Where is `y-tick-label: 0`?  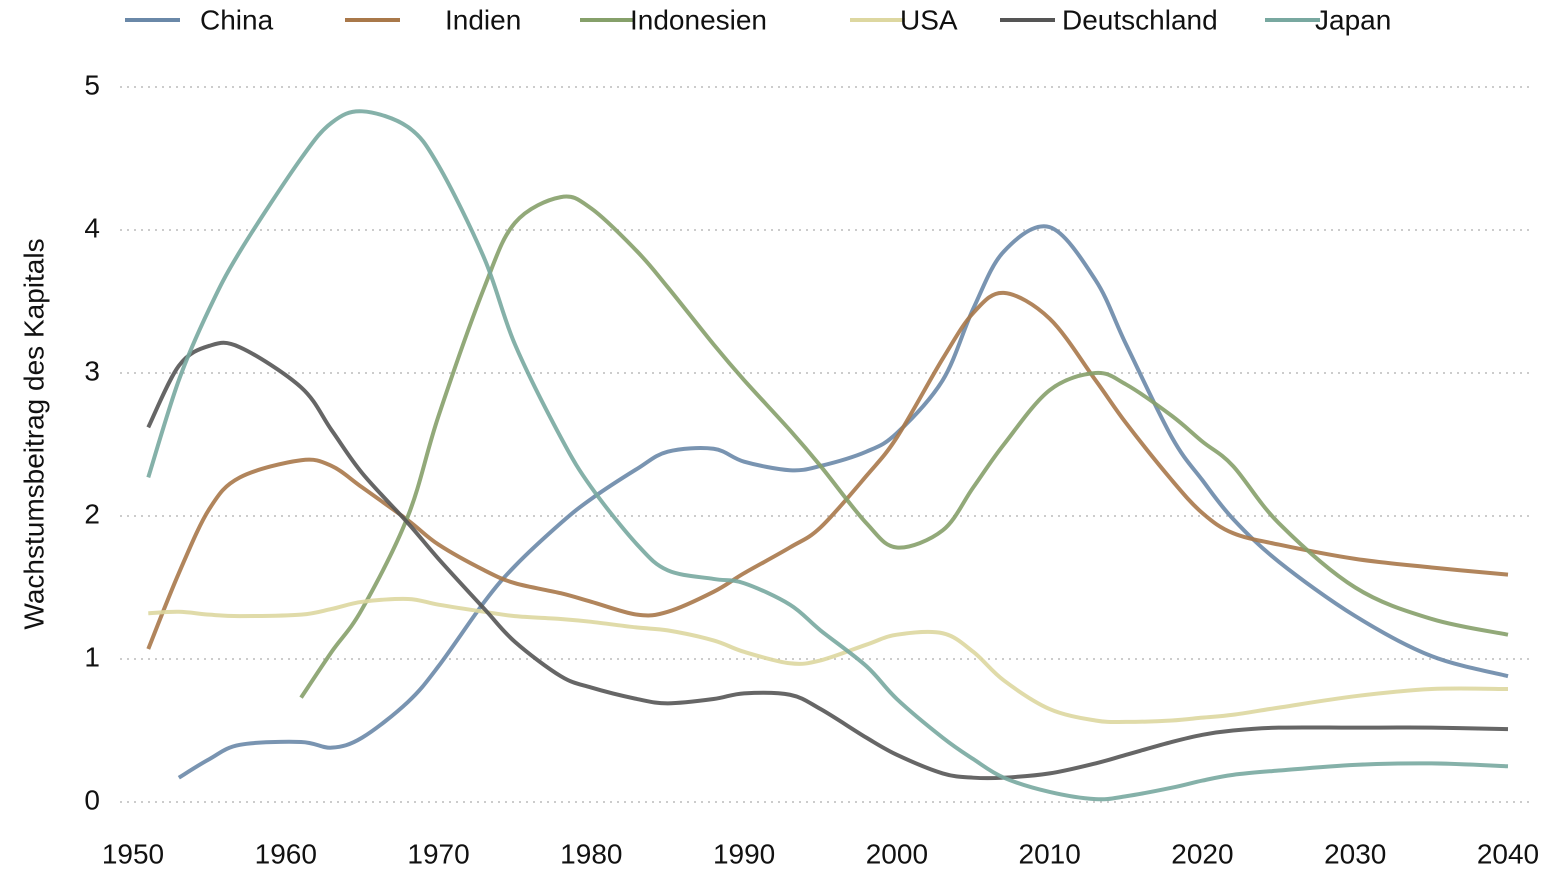 y-tick-label: 0 is located at coordinates (92, 799).